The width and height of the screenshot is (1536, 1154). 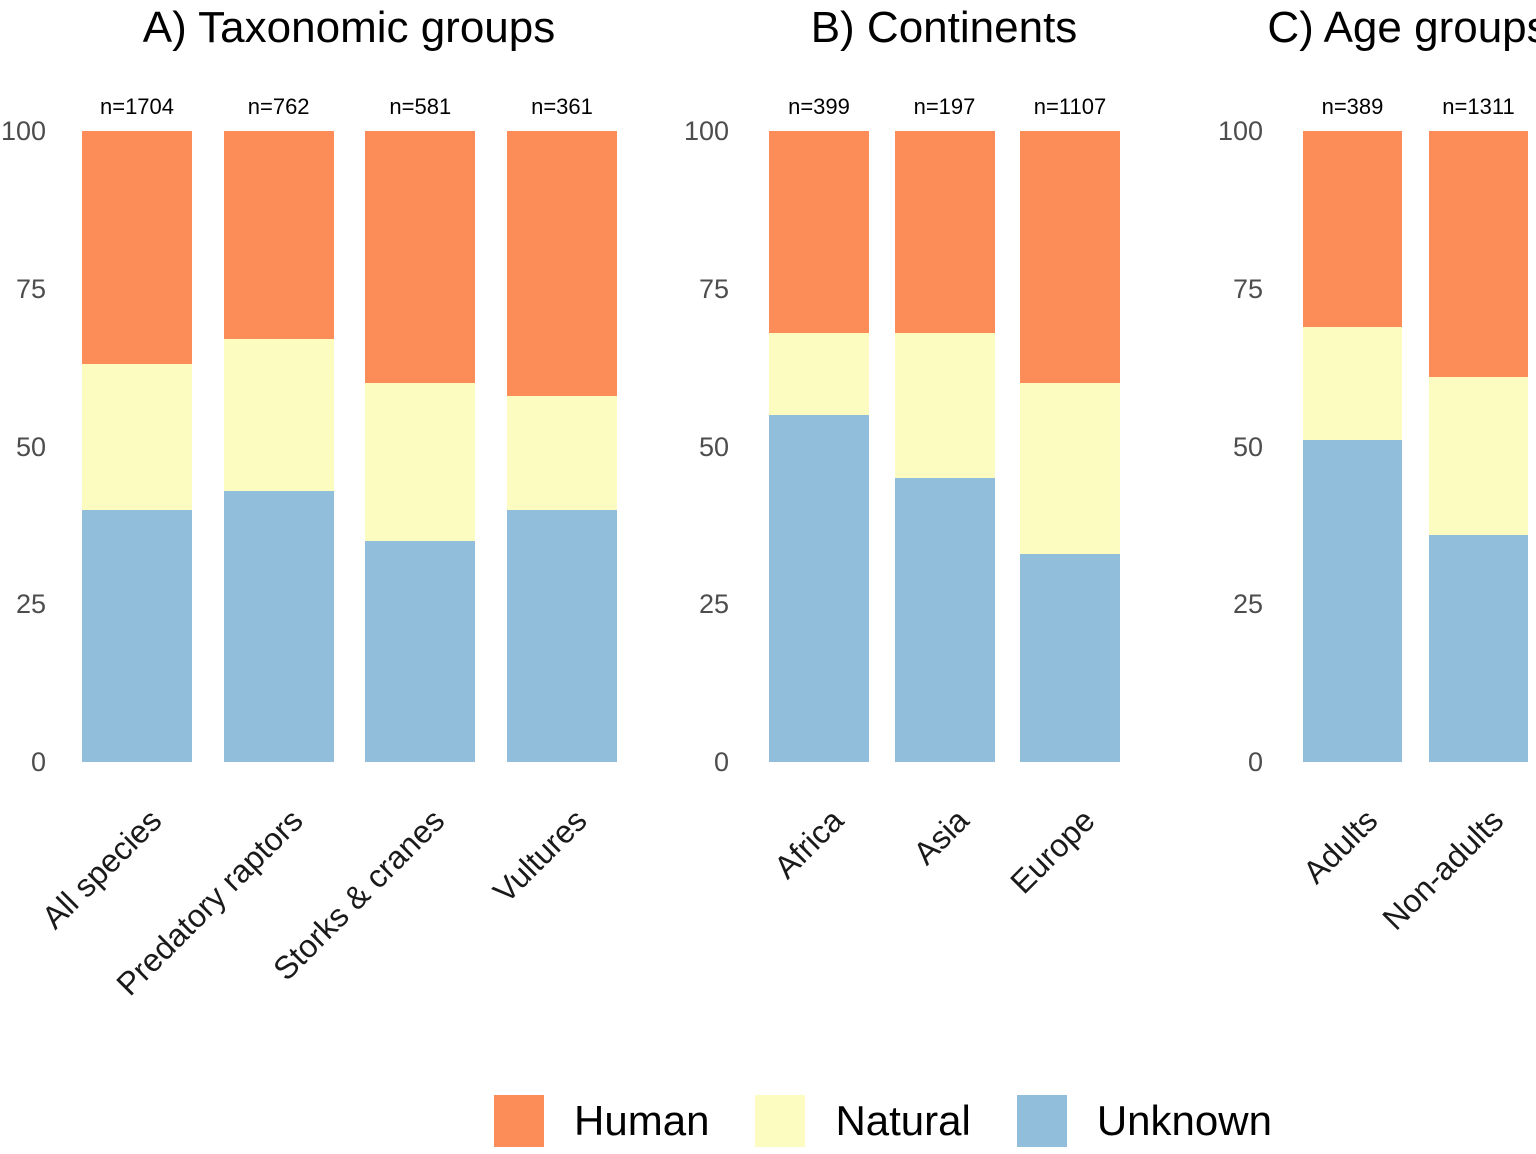 What do you see at coordinates (278, 106) in the screenshot?
I see `sample-size-label: n=762` at bounding box center [278, 106].